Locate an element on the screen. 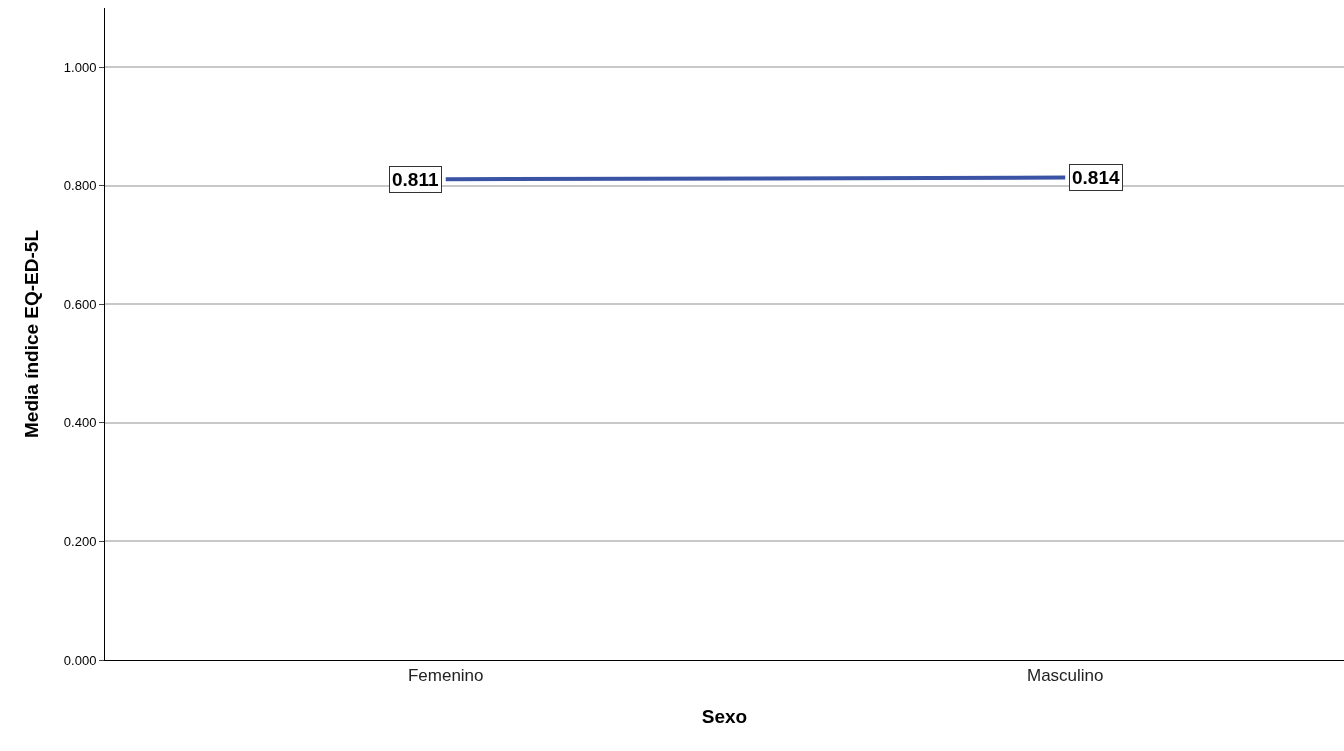 Image resolution: width=1344 pixels, height=751 pixels. y-tick-label: 1.000 is located at coordinates (80, 67).